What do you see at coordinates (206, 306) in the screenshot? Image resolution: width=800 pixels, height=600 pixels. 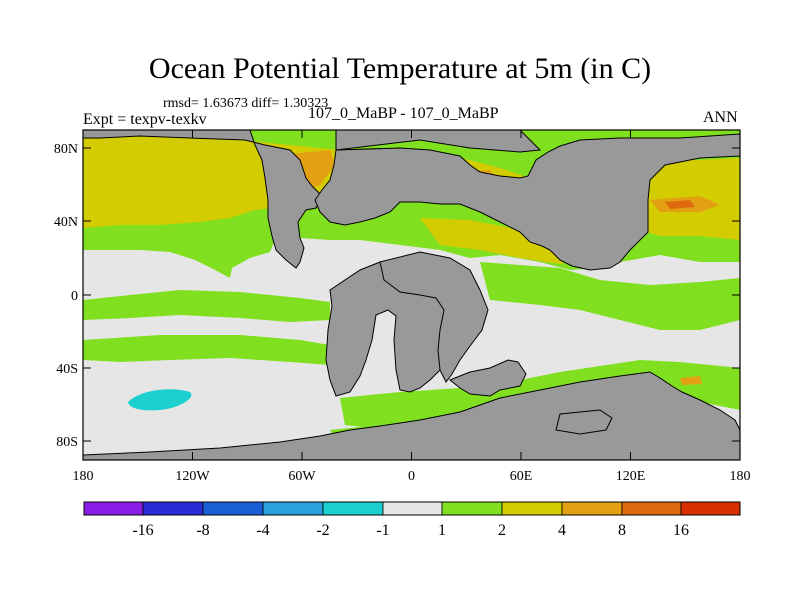 I see `equatorial-west-green` at bounding box center [206, 306].